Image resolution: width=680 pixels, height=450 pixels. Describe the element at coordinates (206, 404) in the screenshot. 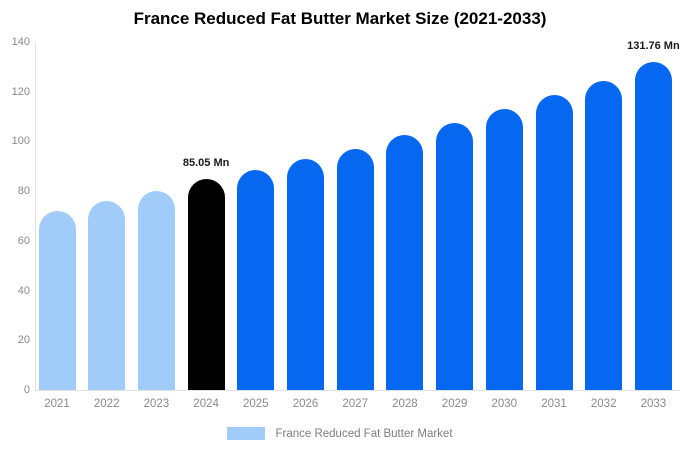

I see `x-tick-2024: 2024` at that location.